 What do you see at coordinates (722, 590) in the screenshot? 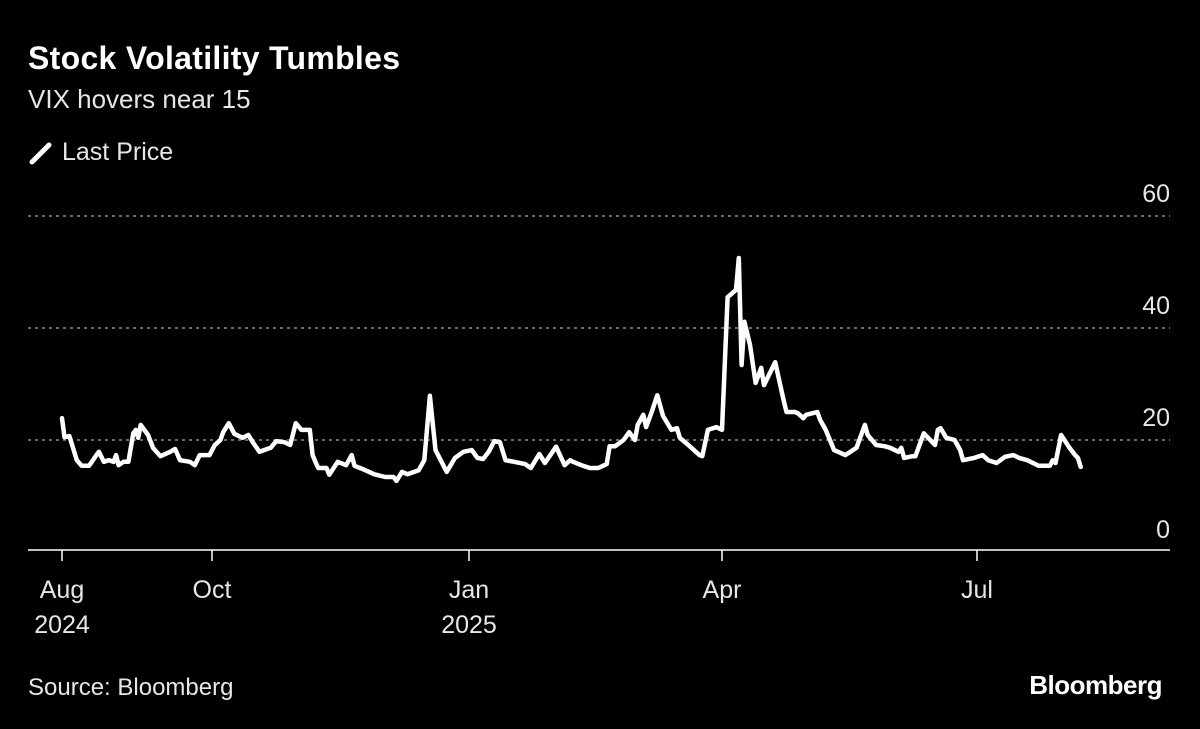
I see `x-tick-label: Apr` at bounding box center [722, 590].